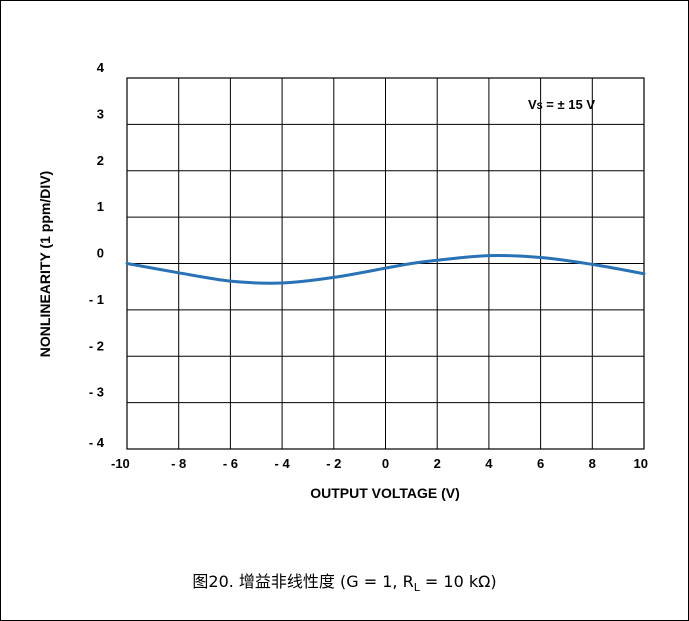  What do you see at coordinates (96, 345) in the screenshot?
I see `y-tick-label: - 2` at bounding box center [96, 345].